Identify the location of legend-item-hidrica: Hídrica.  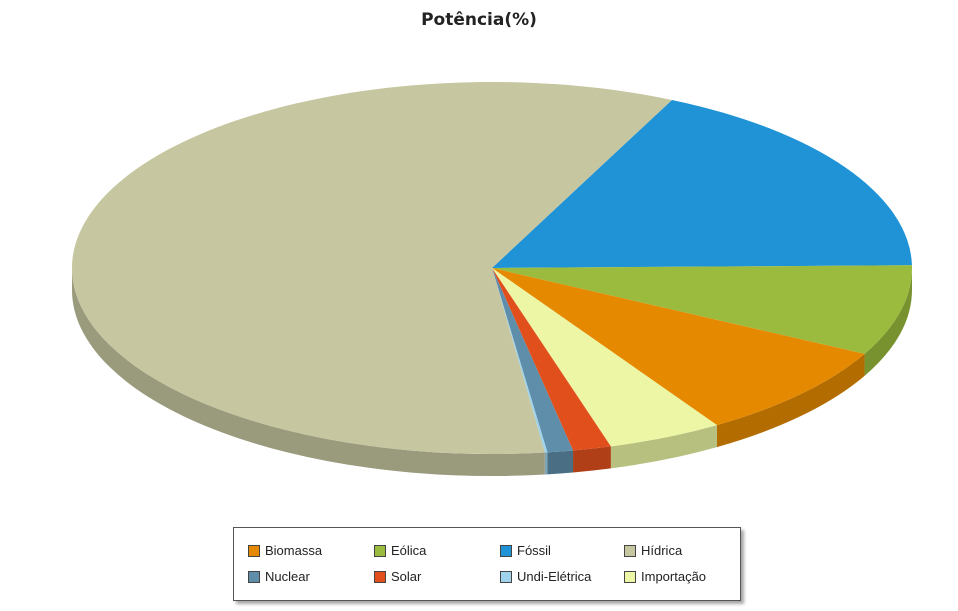
(653, 550).